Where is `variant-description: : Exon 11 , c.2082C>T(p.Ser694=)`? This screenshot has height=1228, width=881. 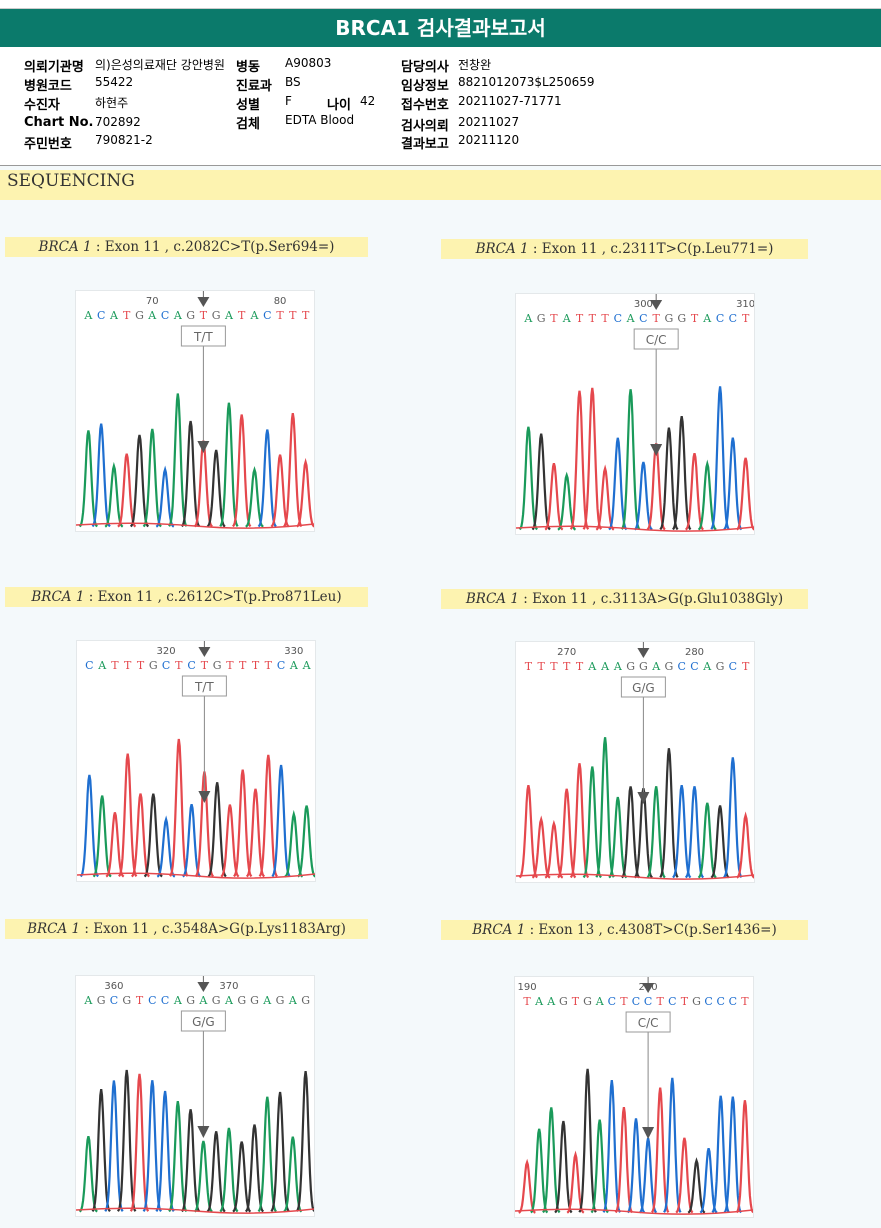
variant-description: : Exon 11 , c.2082C>T(p.Ser694=) is located at coordinates (213, 247).